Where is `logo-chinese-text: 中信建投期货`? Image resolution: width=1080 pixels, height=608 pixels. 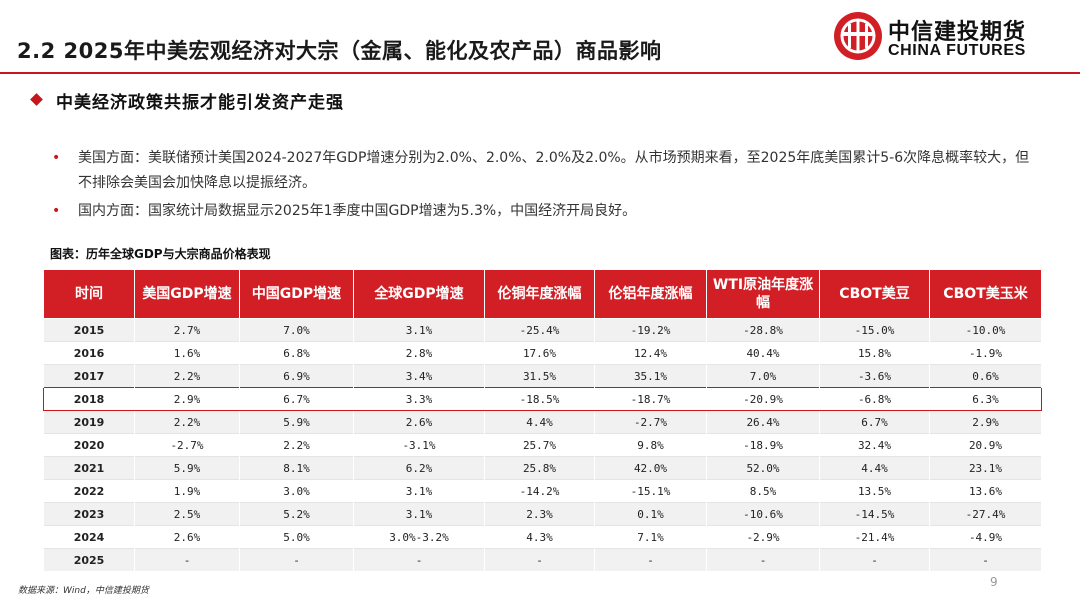 logo-chinese-text: 中信建投期货 is located at coordinates (957, 32).